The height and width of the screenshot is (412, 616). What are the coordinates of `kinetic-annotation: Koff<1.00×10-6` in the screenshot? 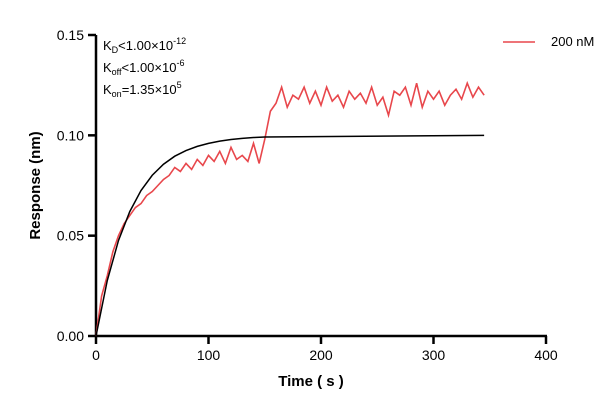 It's located at (143, 67).